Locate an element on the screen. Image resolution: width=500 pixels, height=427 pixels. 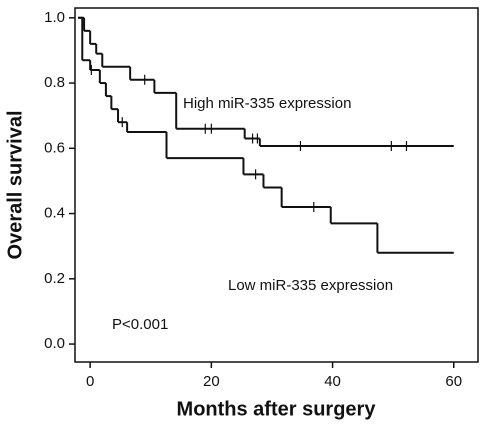
y-tick-label: 0.0 is located at coordinates (54, 343).